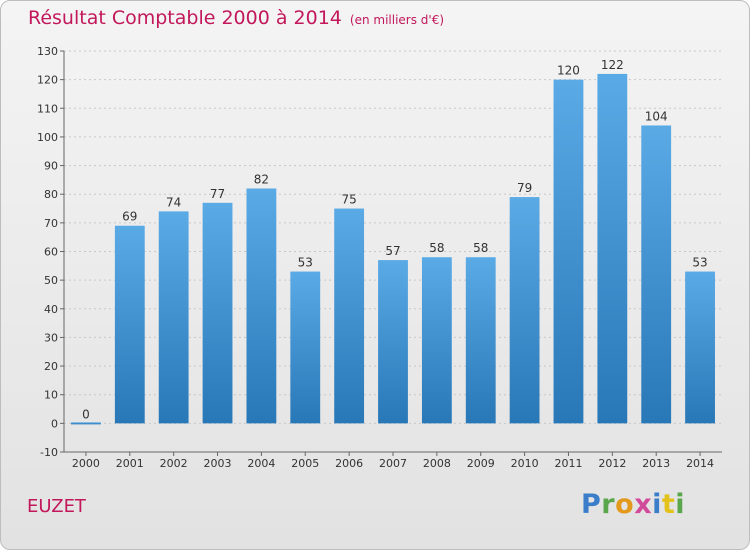 The height and width of the screenshot is (550, 750). Describe the element at coordinates (397, 20) in the screenshot. I see `chart-unit: (en milliers d'€)` at that location.